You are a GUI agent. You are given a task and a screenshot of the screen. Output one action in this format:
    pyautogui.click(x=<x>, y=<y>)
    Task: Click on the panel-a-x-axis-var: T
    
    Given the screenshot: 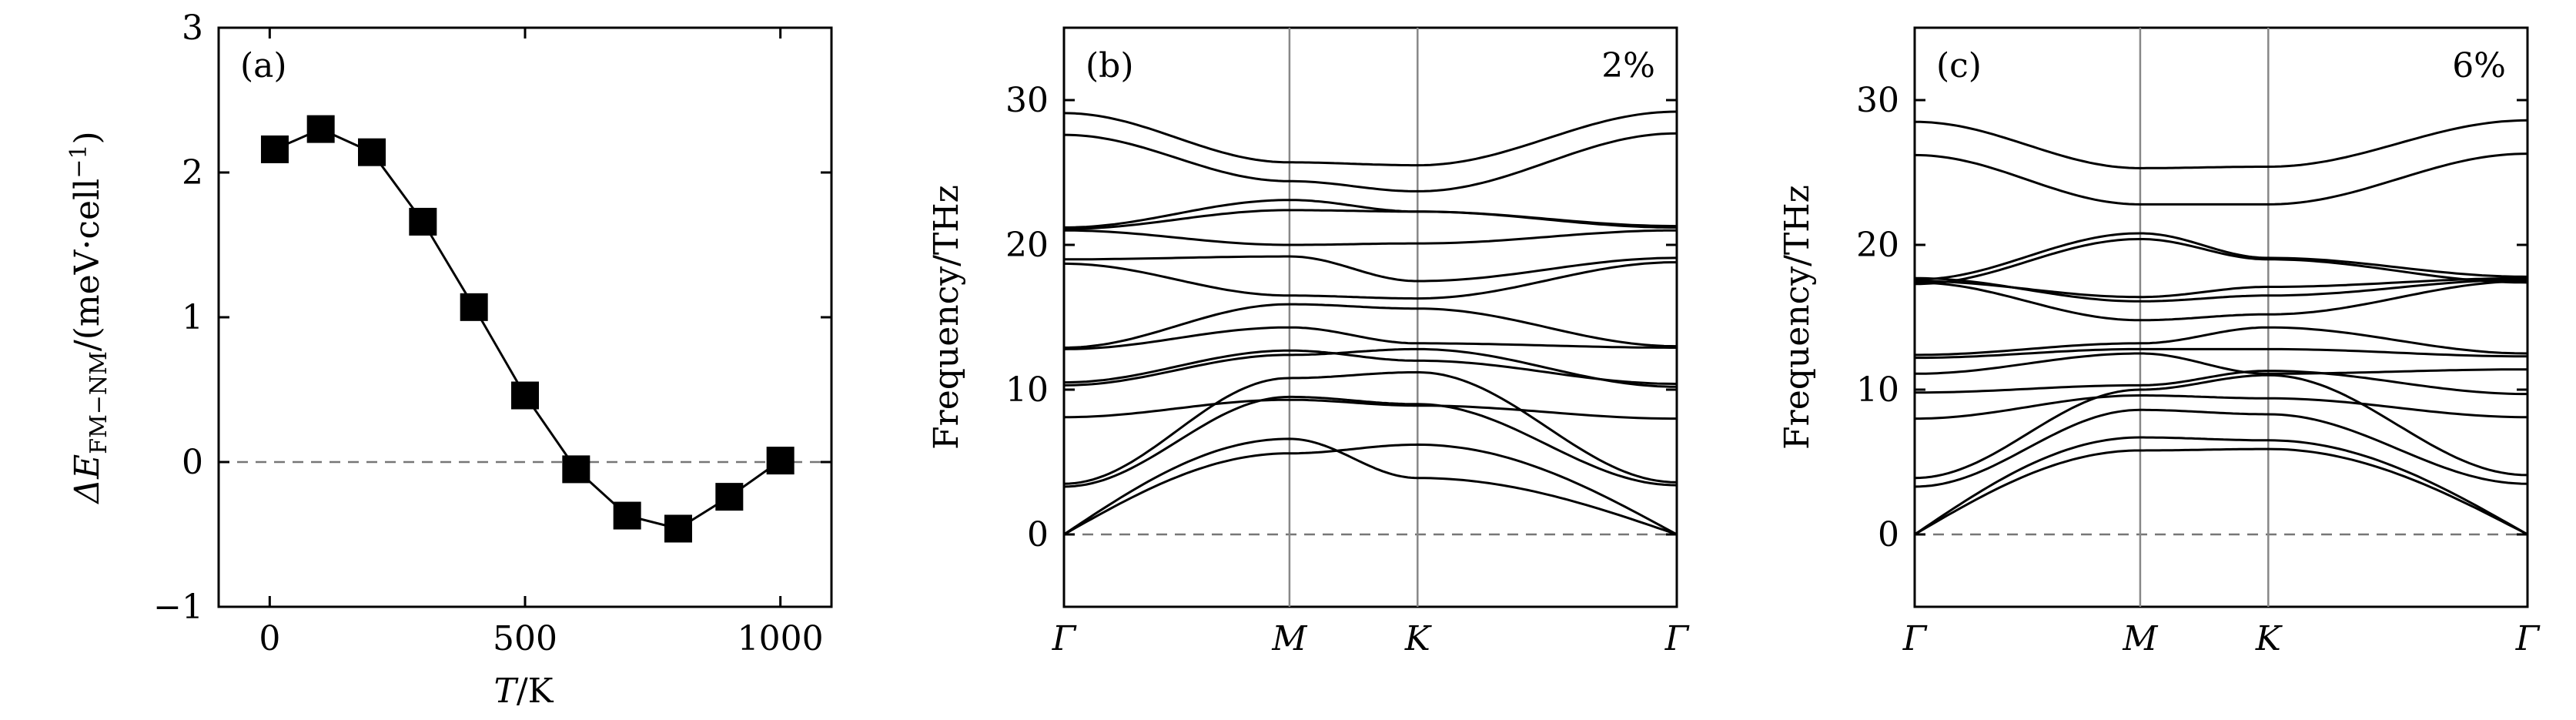 What is the action you would take?
    pyautogui.click(x=506, y=691)
    